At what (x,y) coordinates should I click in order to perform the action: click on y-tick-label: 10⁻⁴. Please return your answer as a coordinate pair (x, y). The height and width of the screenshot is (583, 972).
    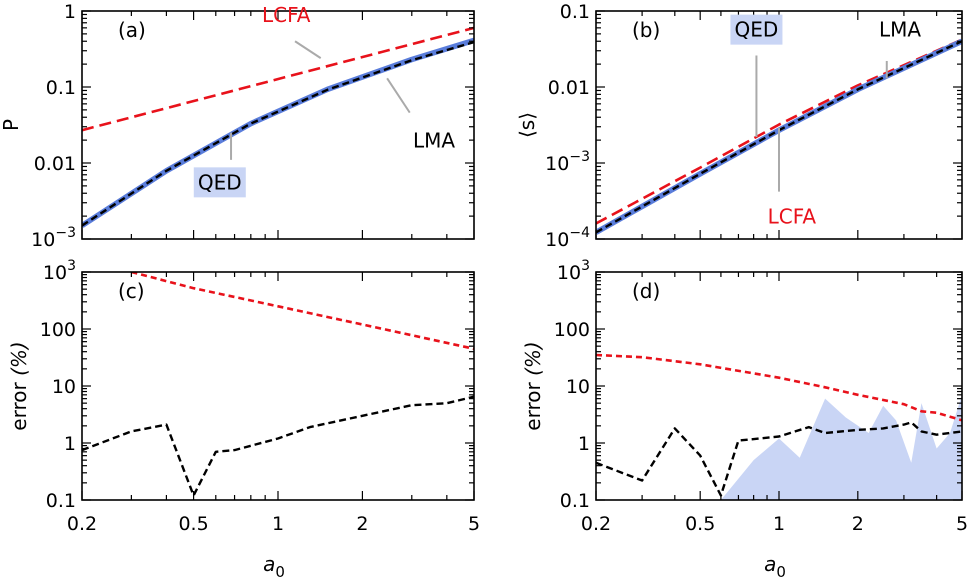
    Looking at the image, I should click on (567, 238).